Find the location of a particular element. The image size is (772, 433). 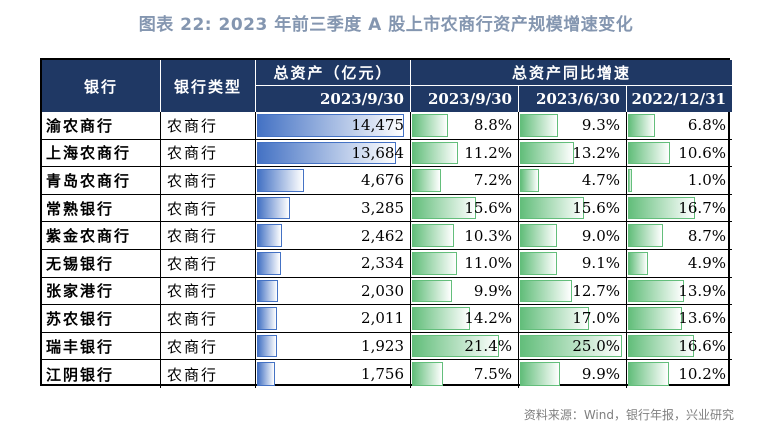

growth-value: 7.2% is located at coordinates (492, 180).